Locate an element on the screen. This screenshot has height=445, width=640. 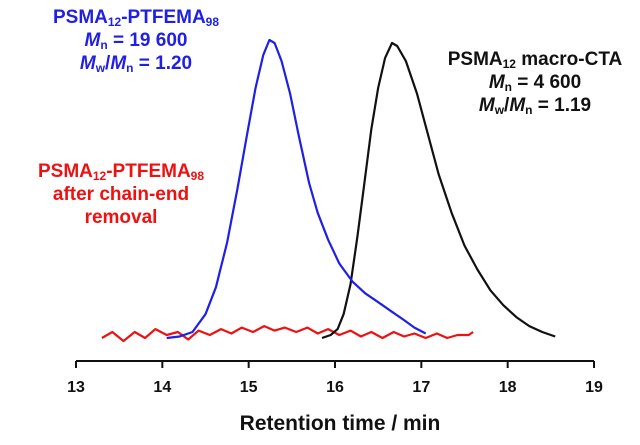
x-tick-label: 13 is located at coordinates (76, 387).